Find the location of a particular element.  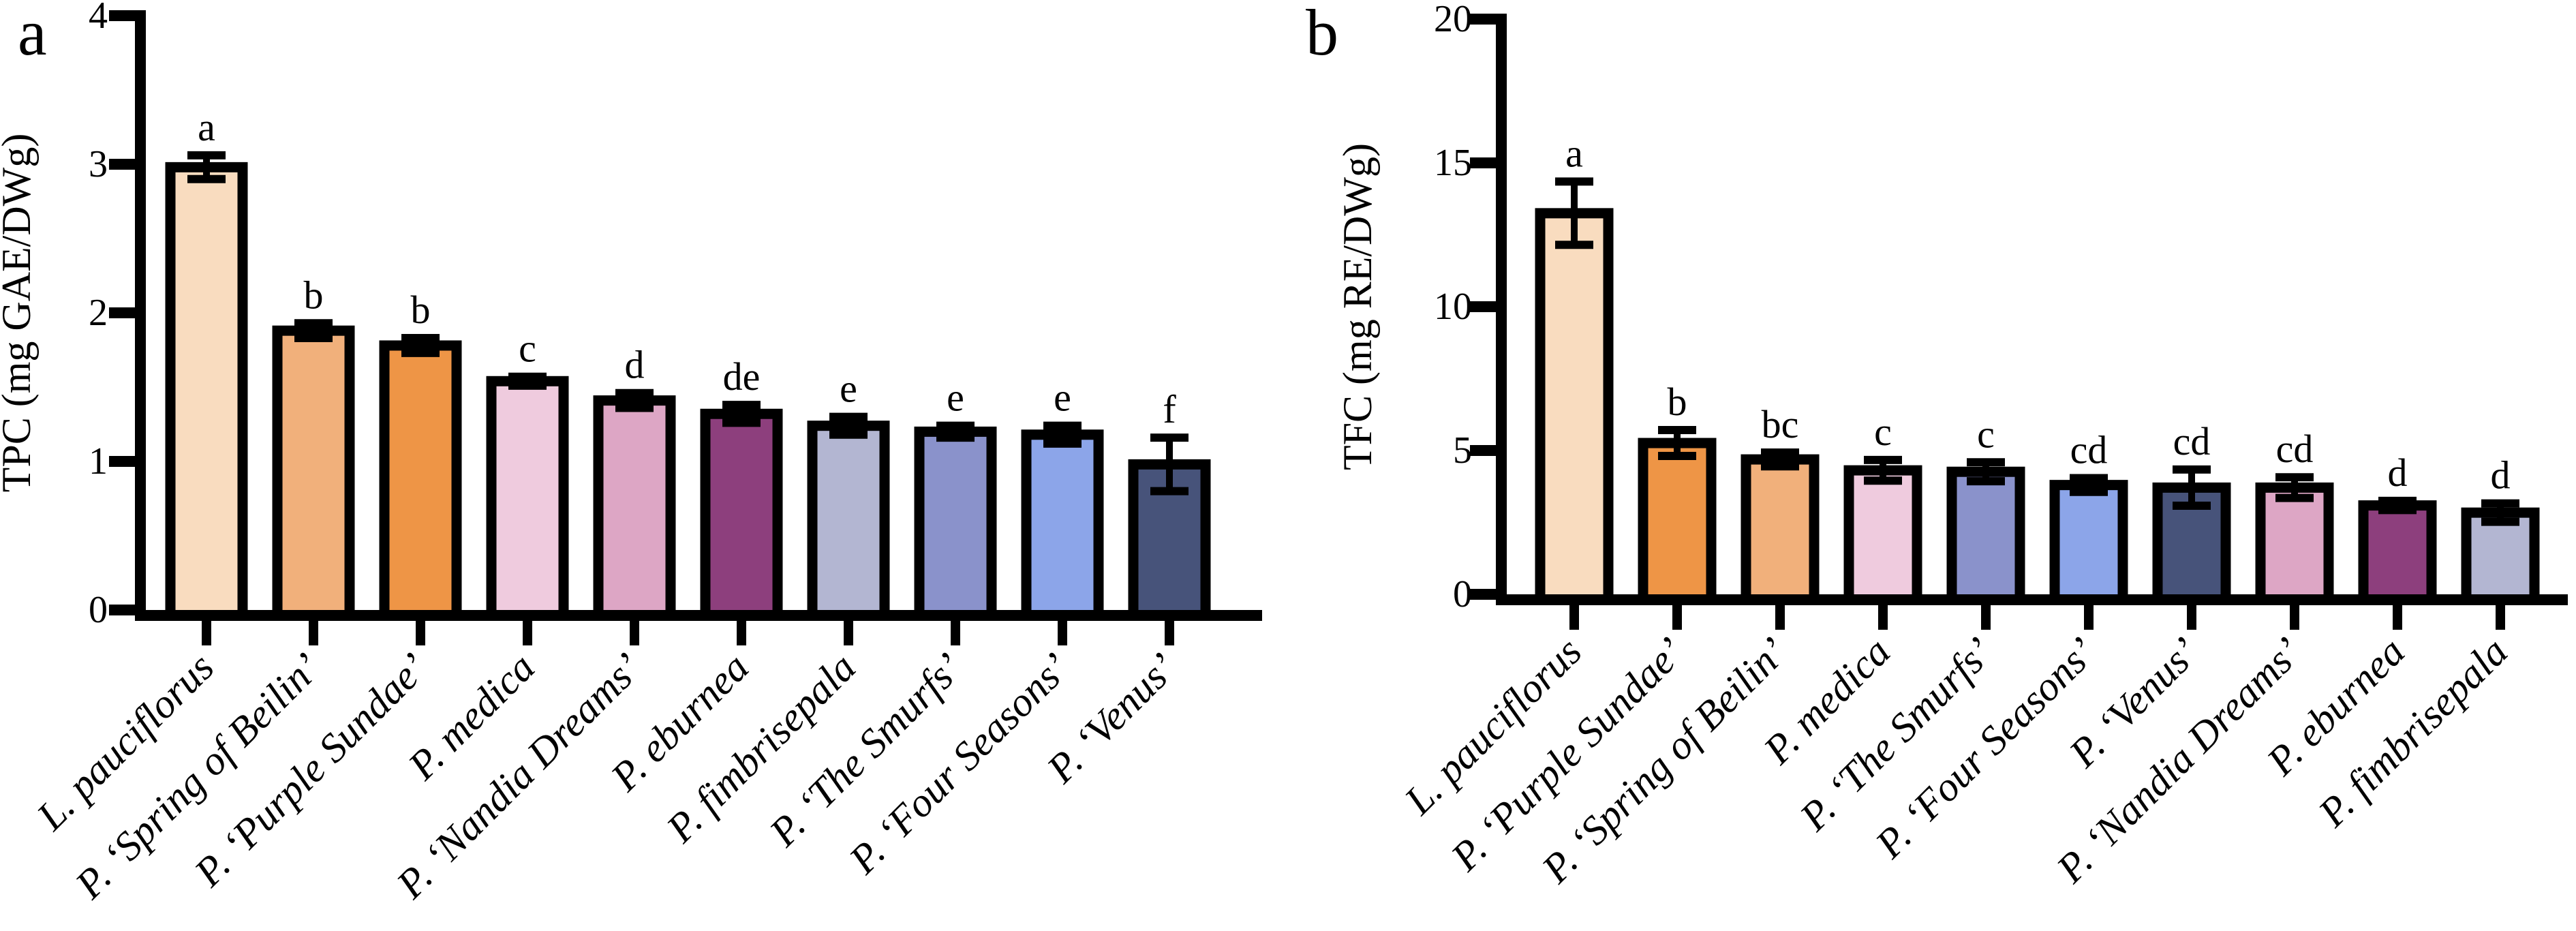

y-axis-title: TPC (mg GAE/DWg) is located at coordinates (19, 313).